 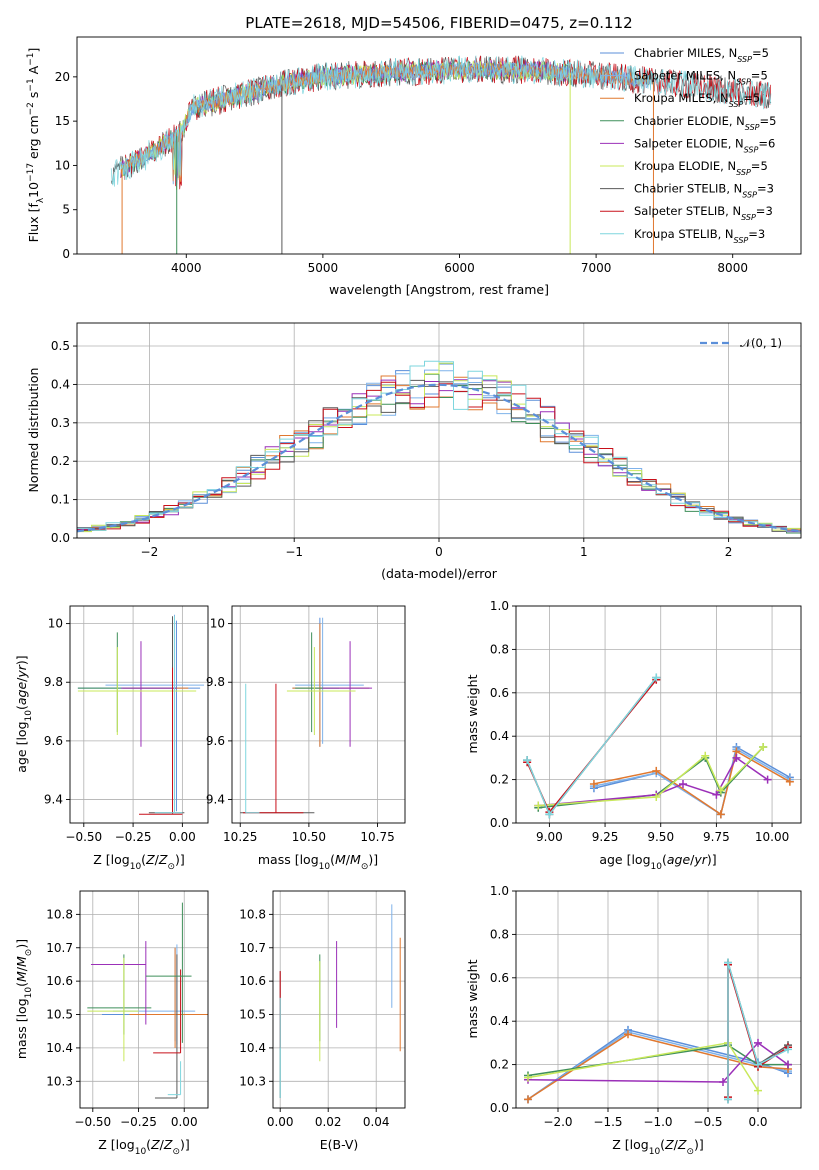 What do you see at coordinates (294, 552) in the screenshot?
I see `xtick-label-residuals-1: −1` at bounding box center [294, 552].